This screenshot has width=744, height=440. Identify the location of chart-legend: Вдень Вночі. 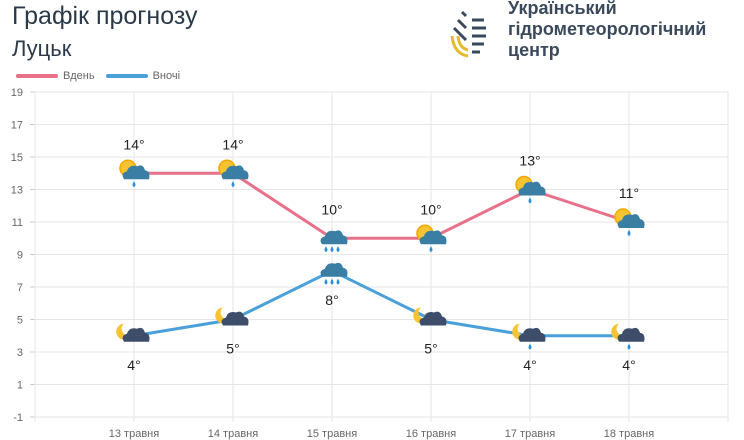
(98, 76).